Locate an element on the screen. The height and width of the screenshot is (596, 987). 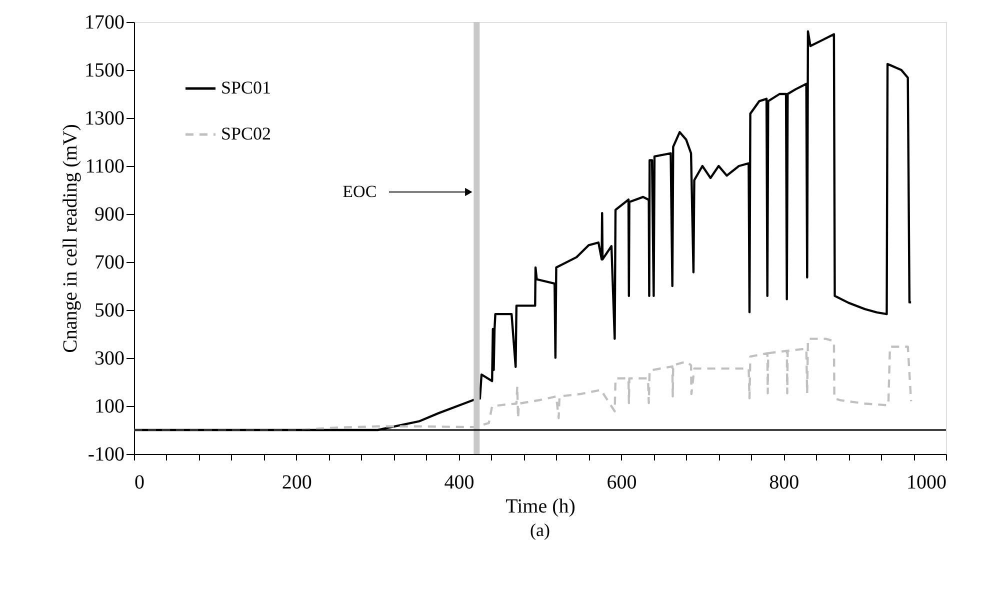
y-tick-label: 100 is located at coordinates (109, 407).